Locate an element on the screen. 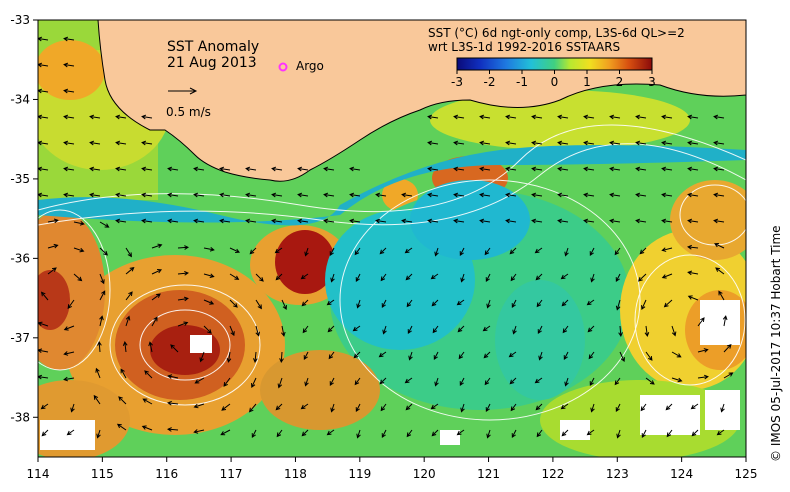  x-tick-label: 120 is located at coordinates (424, 474).